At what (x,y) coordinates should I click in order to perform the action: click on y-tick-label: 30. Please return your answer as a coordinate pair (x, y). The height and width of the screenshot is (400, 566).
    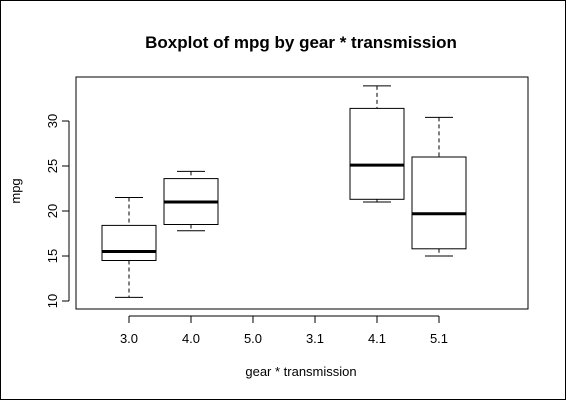
    Looking at the image, I should click on (52, 121).